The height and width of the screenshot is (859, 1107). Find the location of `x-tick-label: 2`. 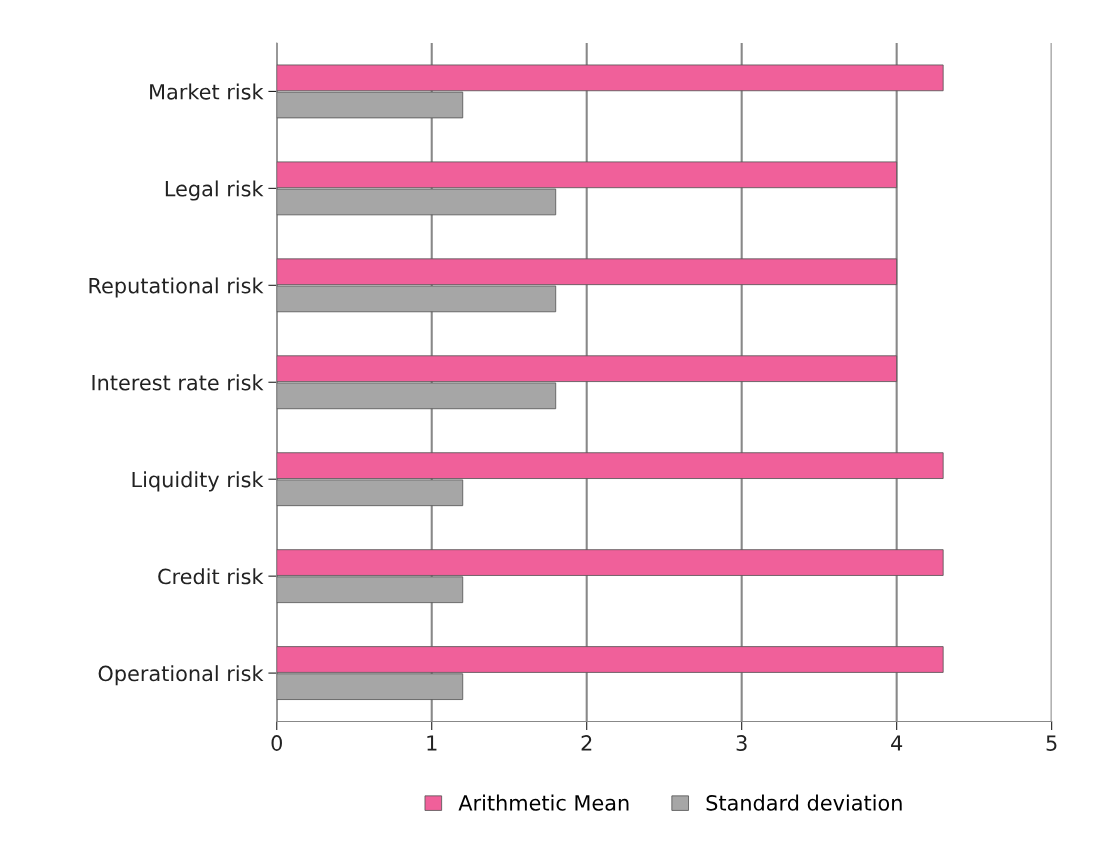

x-tick-label: 2 is located at coordinates (586, 743).